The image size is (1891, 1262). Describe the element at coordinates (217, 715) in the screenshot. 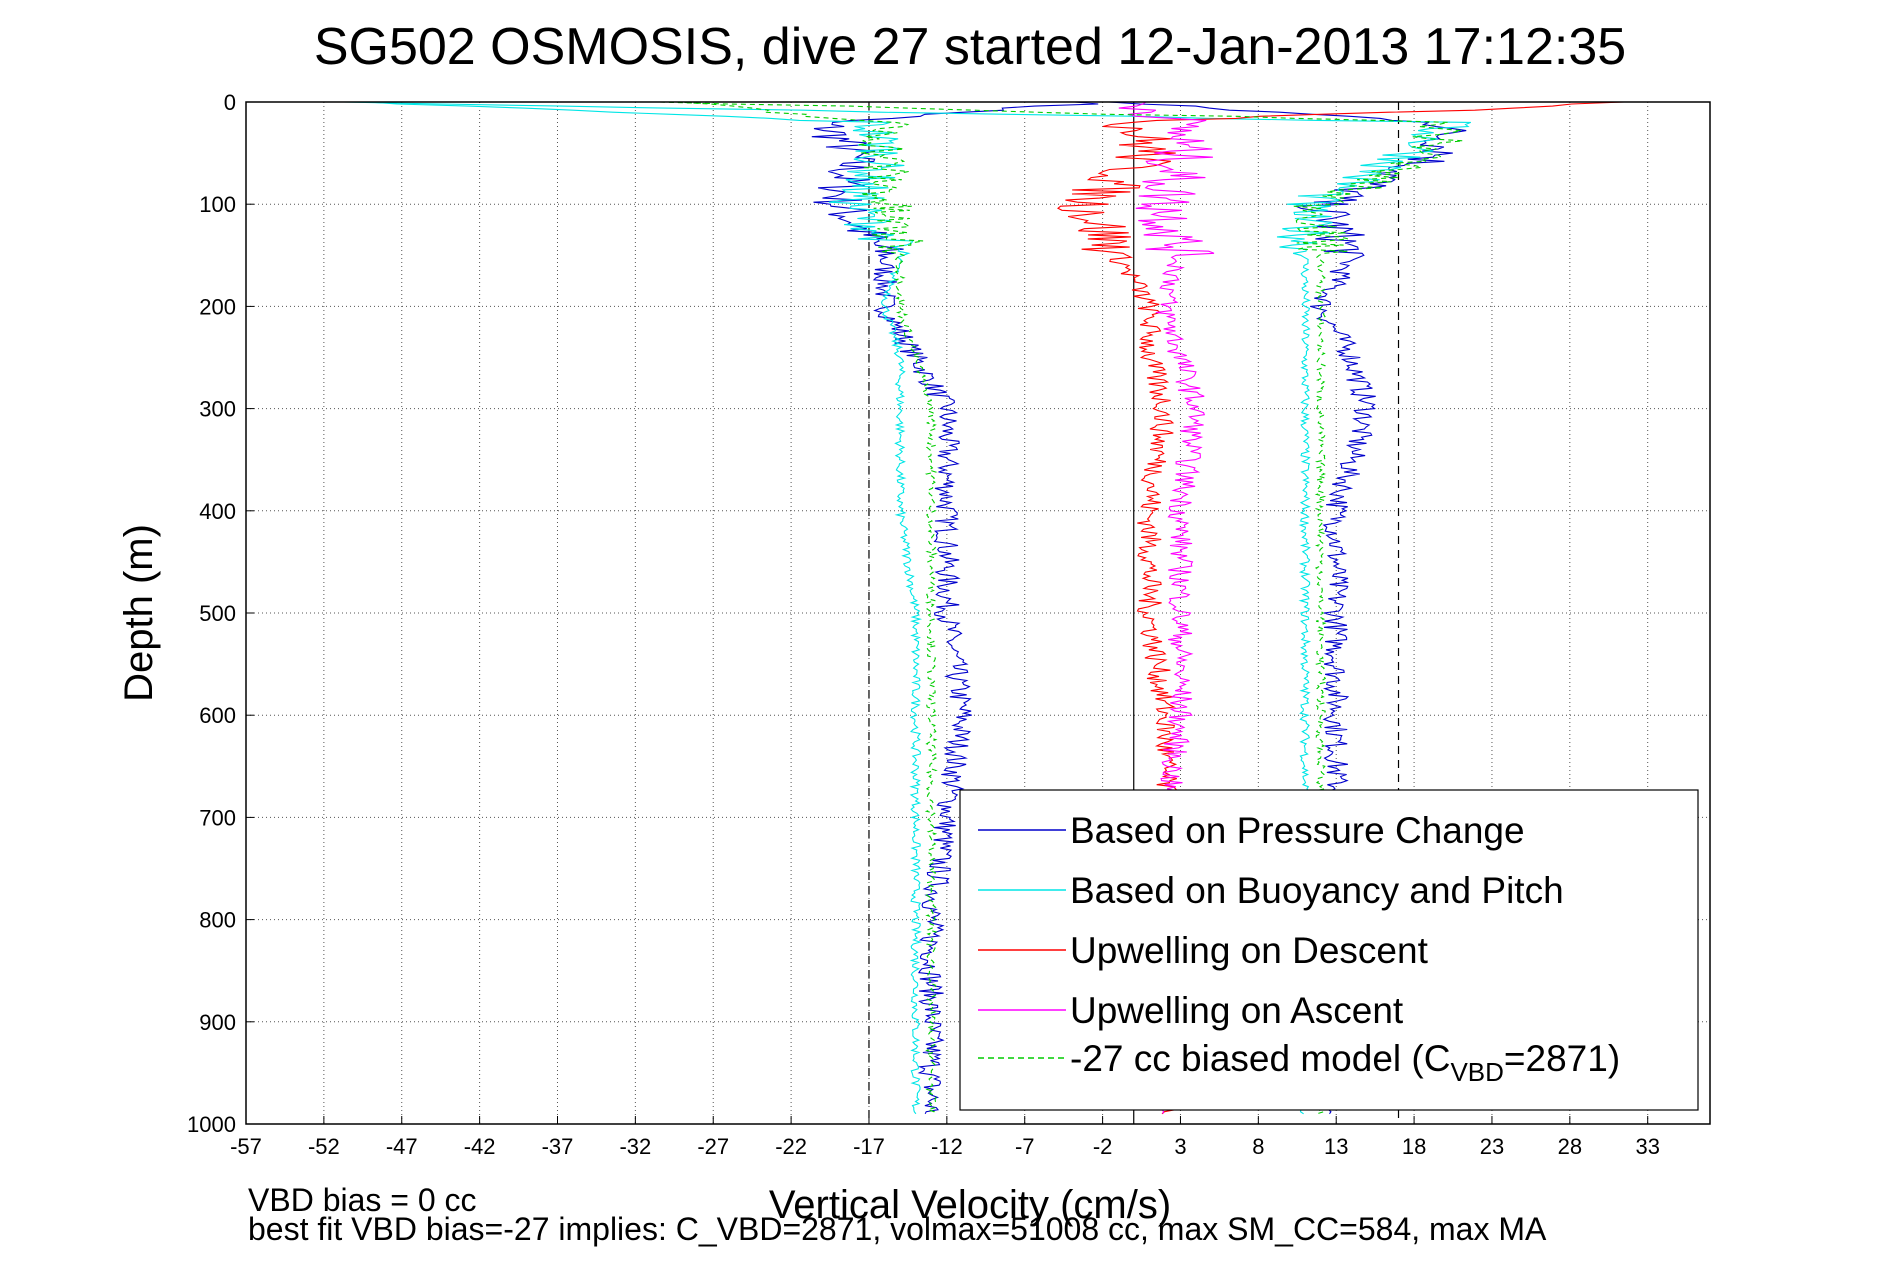

I see `y-tick-label: 600` at that location.